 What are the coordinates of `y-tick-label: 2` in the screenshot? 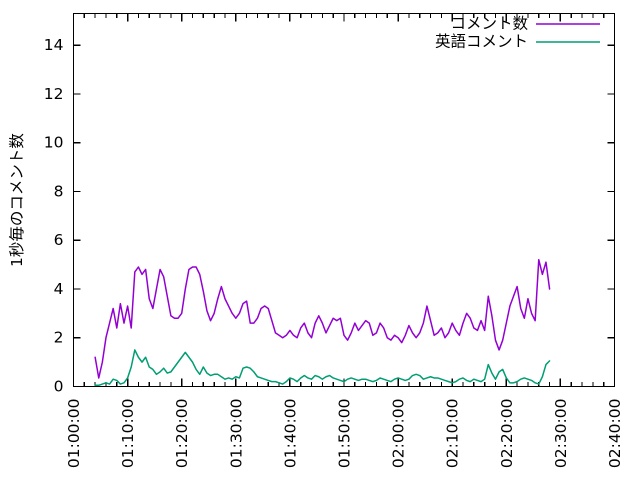 It's located at (59, 338).